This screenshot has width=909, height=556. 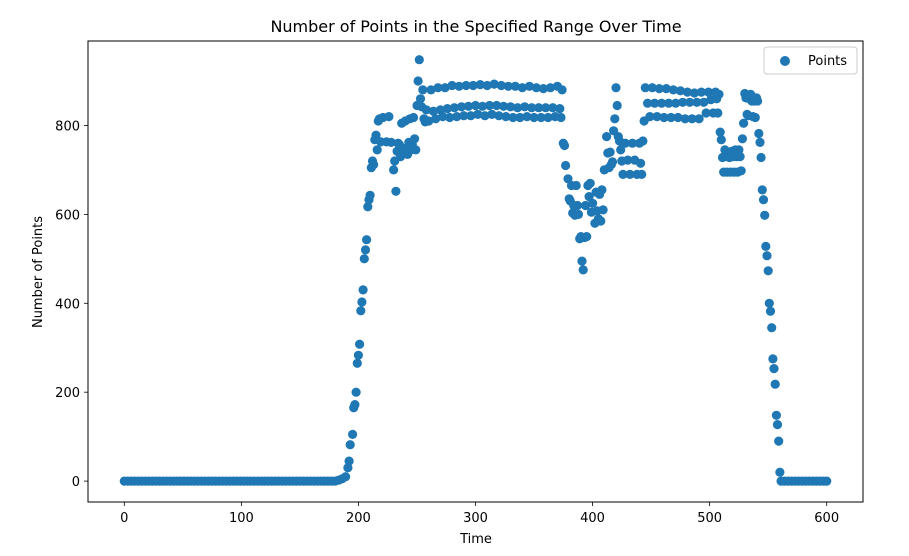 I want to click on y-axis: 0 200 400 600 800, so click(x=71, y=304).